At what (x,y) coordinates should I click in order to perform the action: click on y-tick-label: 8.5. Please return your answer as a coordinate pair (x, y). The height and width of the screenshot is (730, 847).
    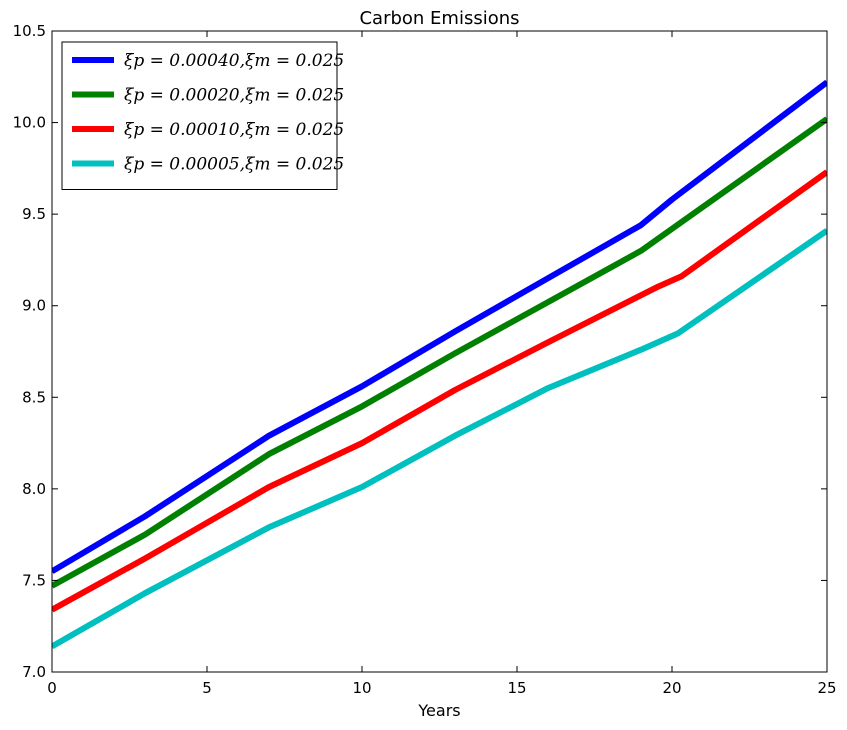
    Looking at the image, I should click on (34, 397).